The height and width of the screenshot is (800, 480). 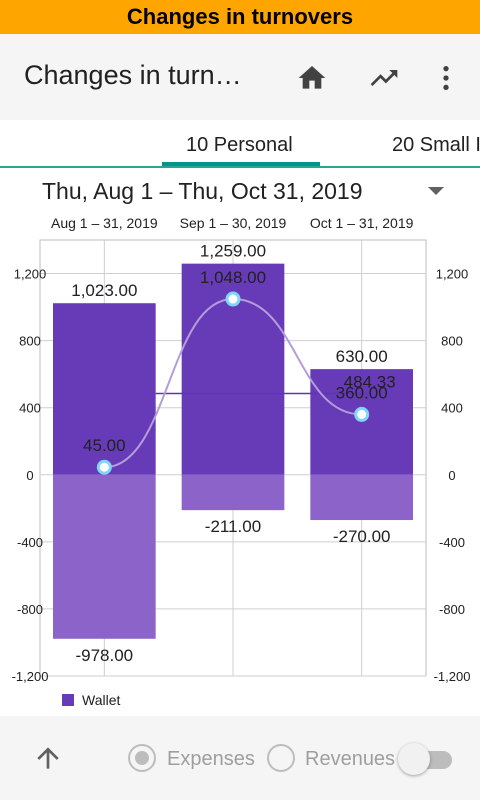 I want to click on bar-positive, so click(x=361, y=422).